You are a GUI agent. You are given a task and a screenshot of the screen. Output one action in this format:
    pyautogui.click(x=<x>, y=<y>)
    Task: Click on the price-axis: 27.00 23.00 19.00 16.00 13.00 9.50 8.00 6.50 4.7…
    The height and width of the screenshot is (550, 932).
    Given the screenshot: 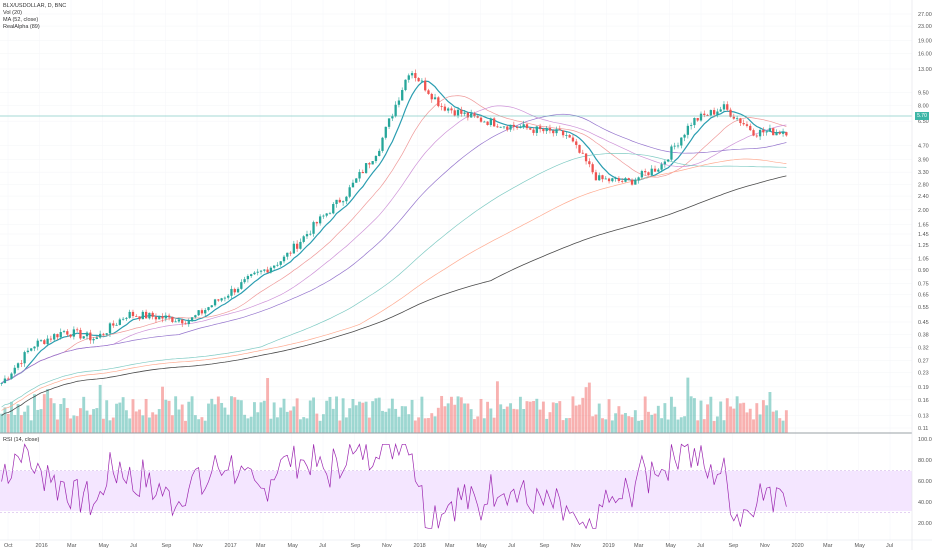 What is the action you would take?
    pyautogui.click(x=925, y=222)
    